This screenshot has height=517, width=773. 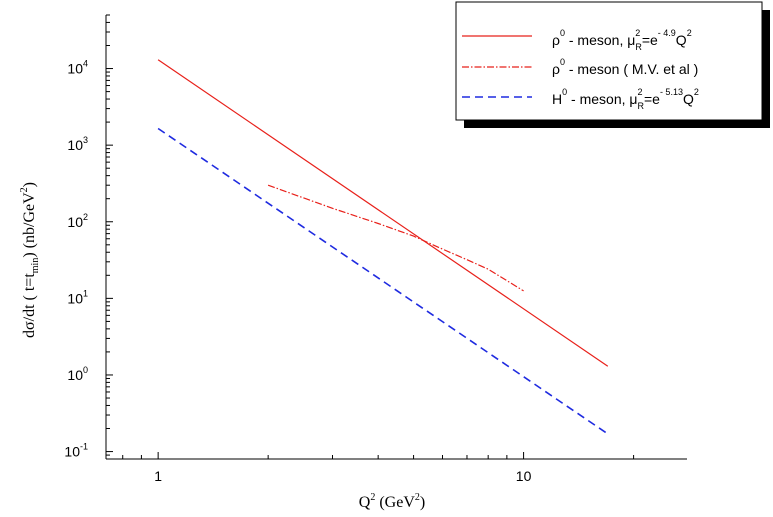 What do you see at coordinates (77, 221) in the screenshot?
I see `y-tick-label: 10²` at bounding box center [77, 221].